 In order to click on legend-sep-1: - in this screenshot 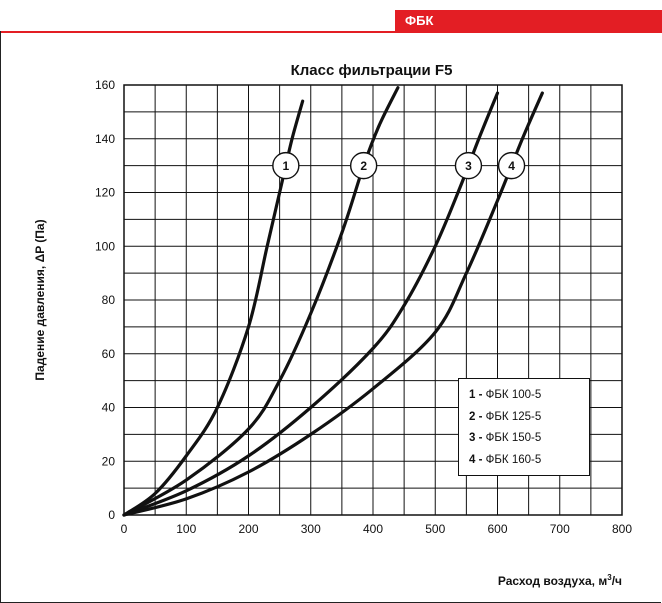, I will do `click(480, 395)`.